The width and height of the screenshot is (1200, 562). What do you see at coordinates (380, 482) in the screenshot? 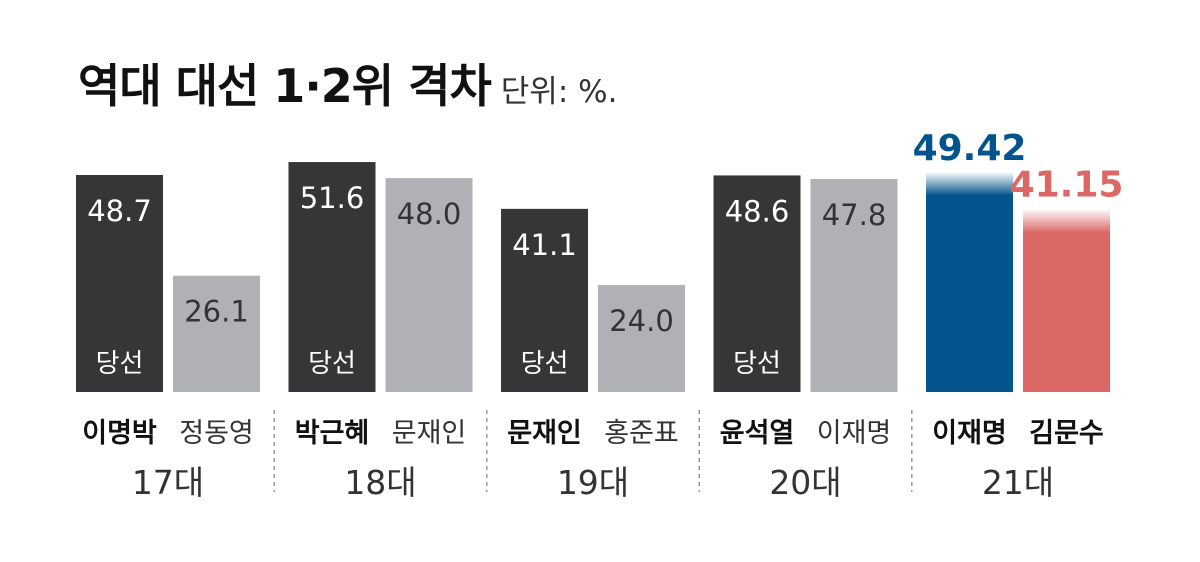
I see `election-label: 18대` at bounding box center [380, 482].